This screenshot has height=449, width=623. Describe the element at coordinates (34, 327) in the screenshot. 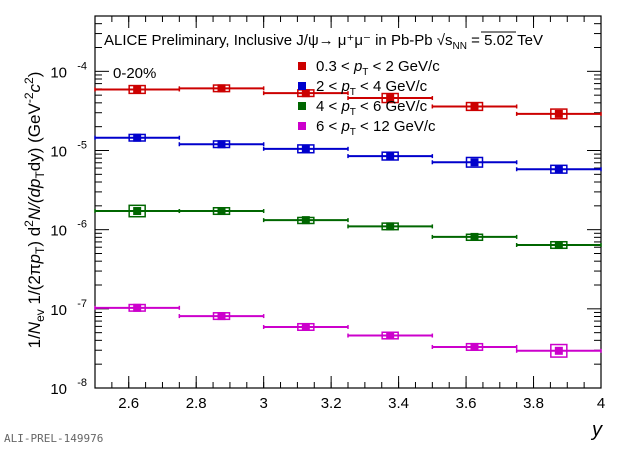

I see `ylabel-n: N` at that location.